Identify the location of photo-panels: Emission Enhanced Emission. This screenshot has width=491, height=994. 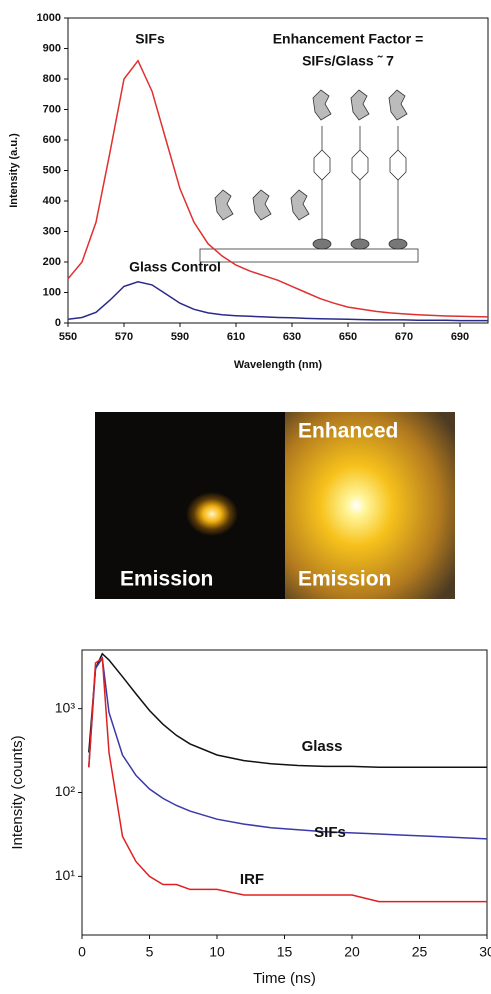
(275, 505).